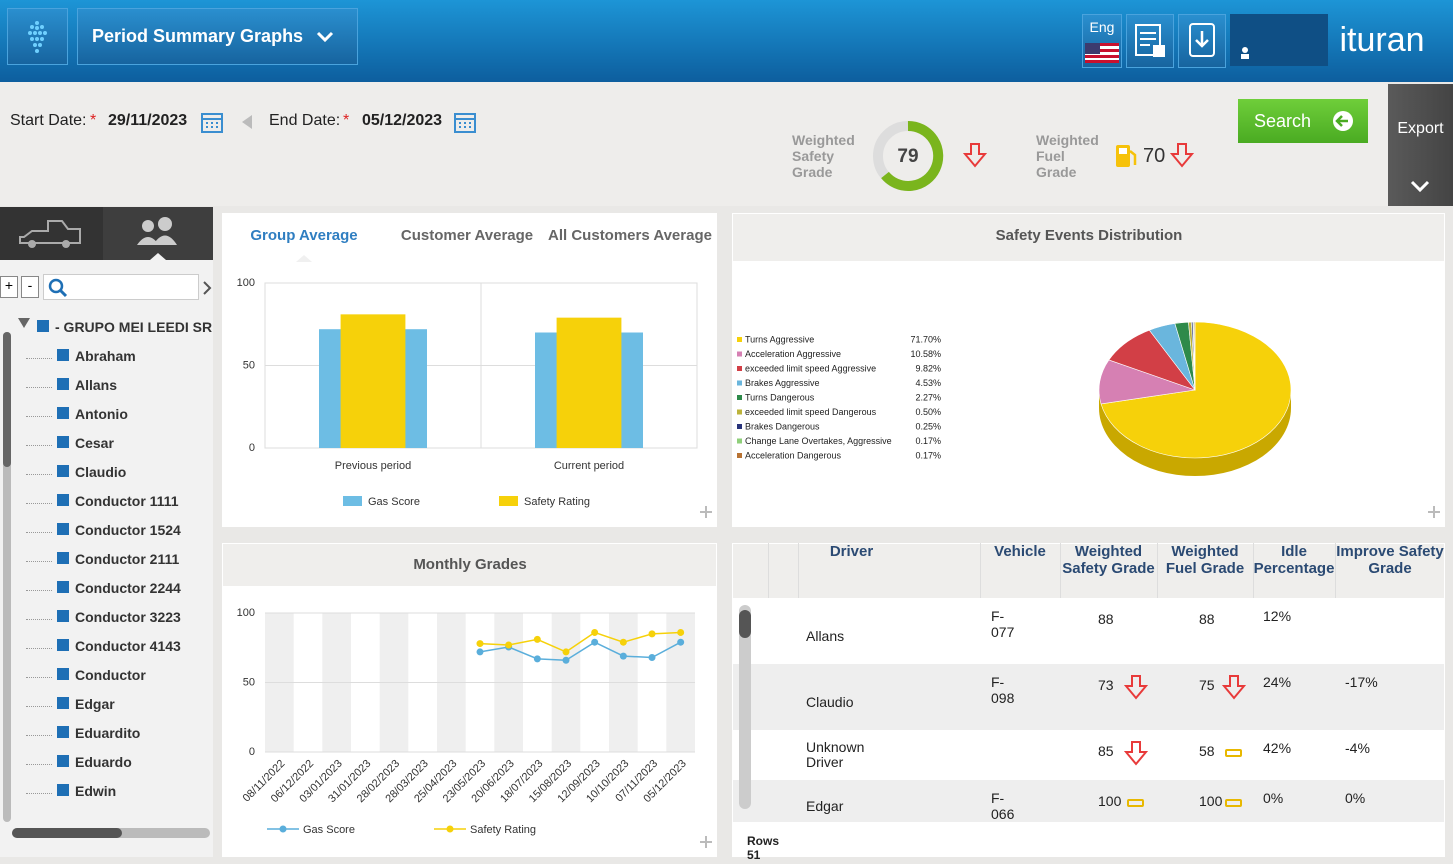 The width and height of the screenshot is (1453, 864). I want to click on horizontal-scrollbar, so click(111, 833).